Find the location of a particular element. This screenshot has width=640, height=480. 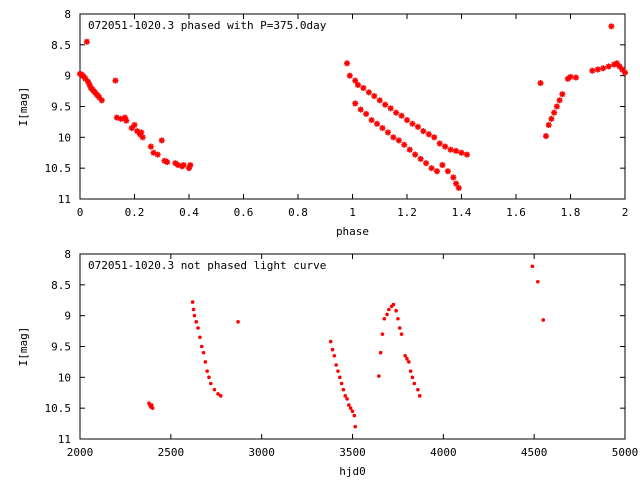

y-axis-label: I[mag] is located at coordinates (23, 107).